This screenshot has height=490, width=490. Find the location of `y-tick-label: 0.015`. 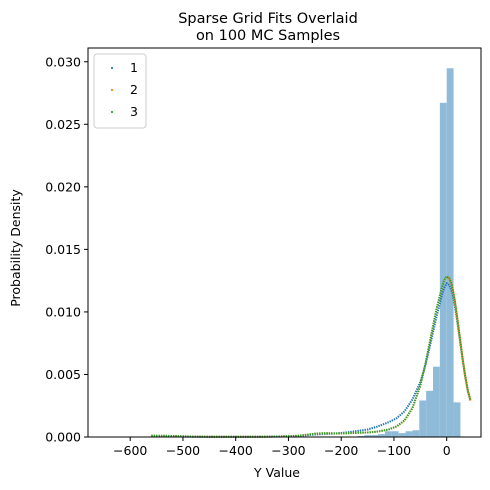

y-tick-label: 0.015 is located at coordinates (63, 249).